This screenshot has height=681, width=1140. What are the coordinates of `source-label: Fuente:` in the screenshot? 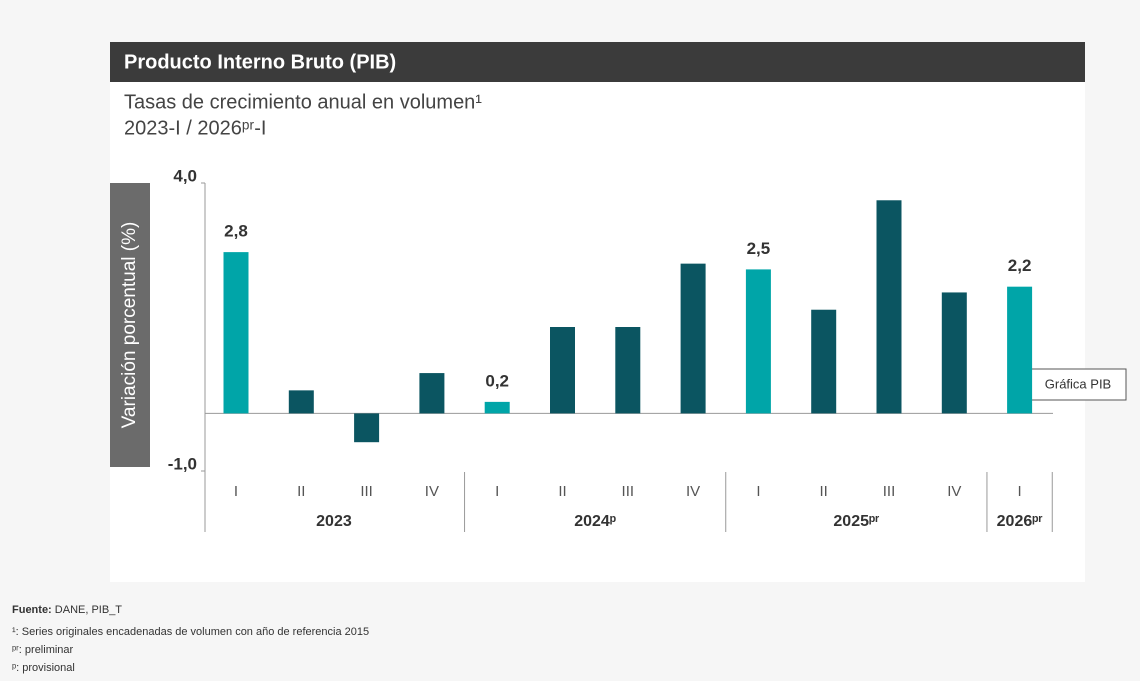 It's located at (32, 610).